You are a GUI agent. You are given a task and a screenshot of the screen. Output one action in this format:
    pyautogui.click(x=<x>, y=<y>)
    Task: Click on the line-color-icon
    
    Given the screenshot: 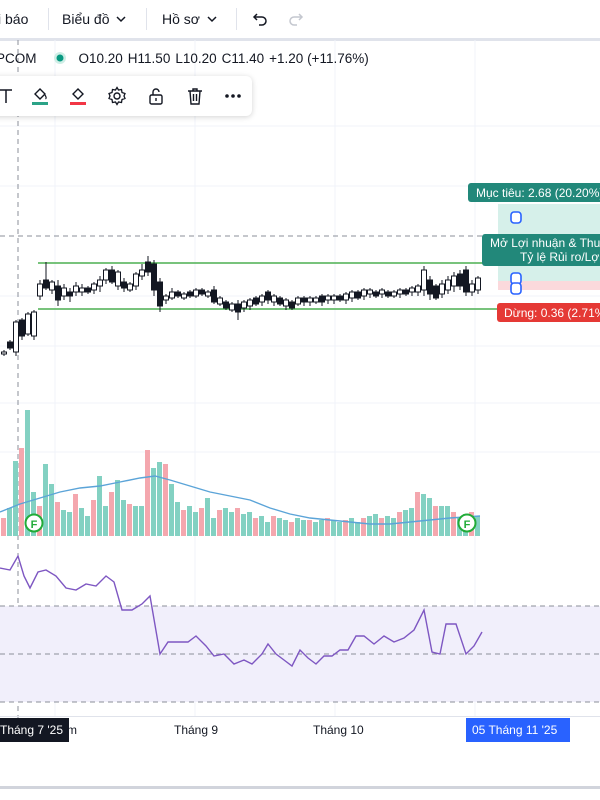 What is the action you would take?
    pyautogui.click(x=78, y=96)
    